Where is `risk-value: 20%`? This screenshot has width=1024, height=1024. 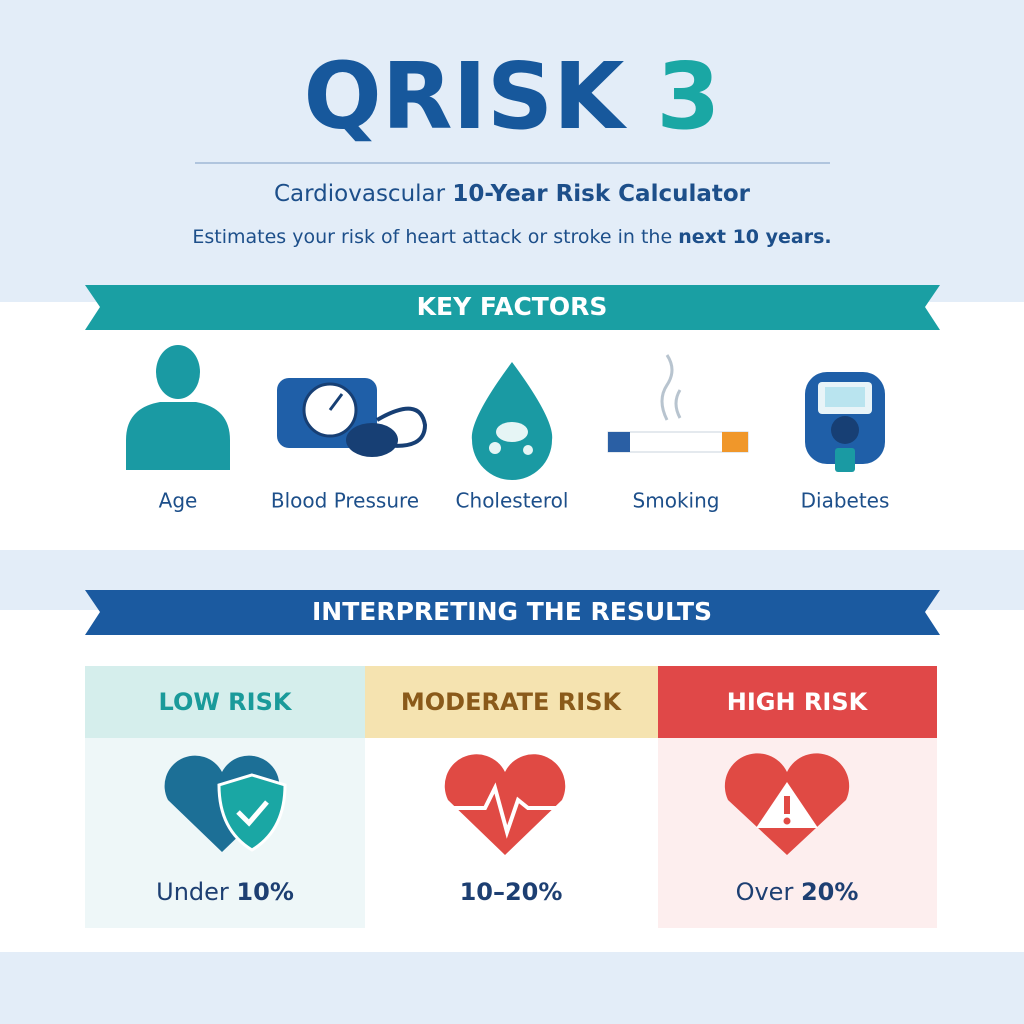 risk-value: 20% is located at coordinates (829, 892).